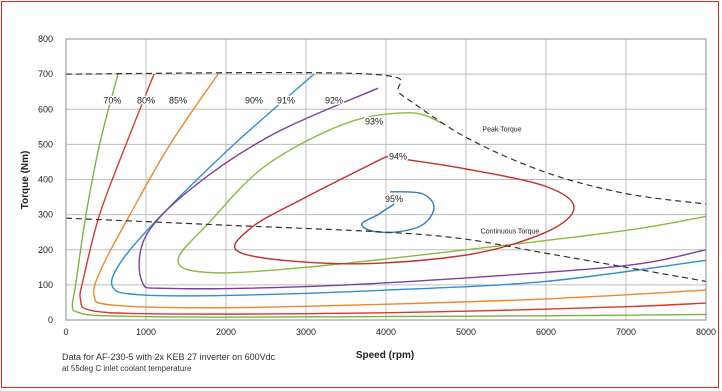 Image resolution: width=722 pixels, height=391 pixels. What do you see at coordinates (706, 332) in the screenshot?
I see `x-tick-label: 8000` at bounding box center [706, 332].